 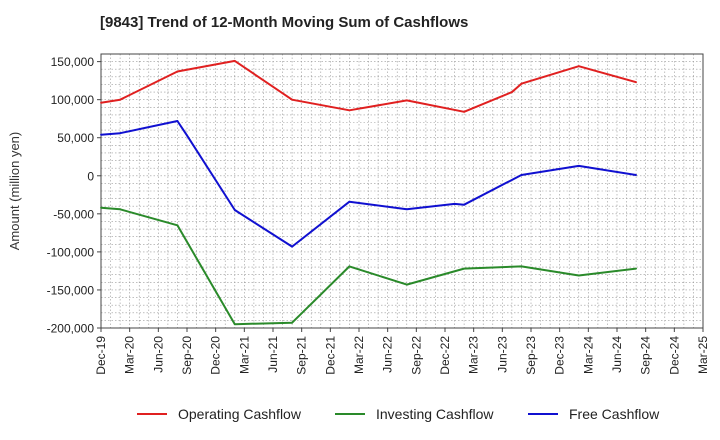 I want to click on x-tick-label: Mar-20, so click(x=130, y=355).